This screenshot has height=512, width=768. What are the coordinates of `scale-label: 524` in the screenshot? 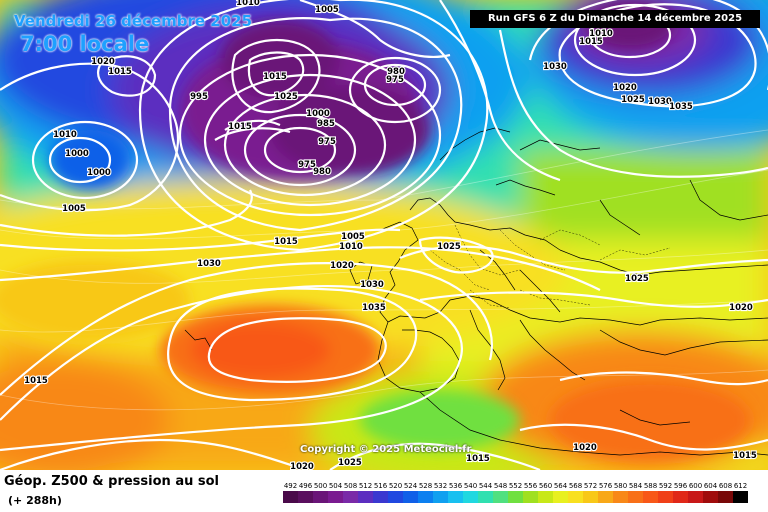 It's located at (411, 486).